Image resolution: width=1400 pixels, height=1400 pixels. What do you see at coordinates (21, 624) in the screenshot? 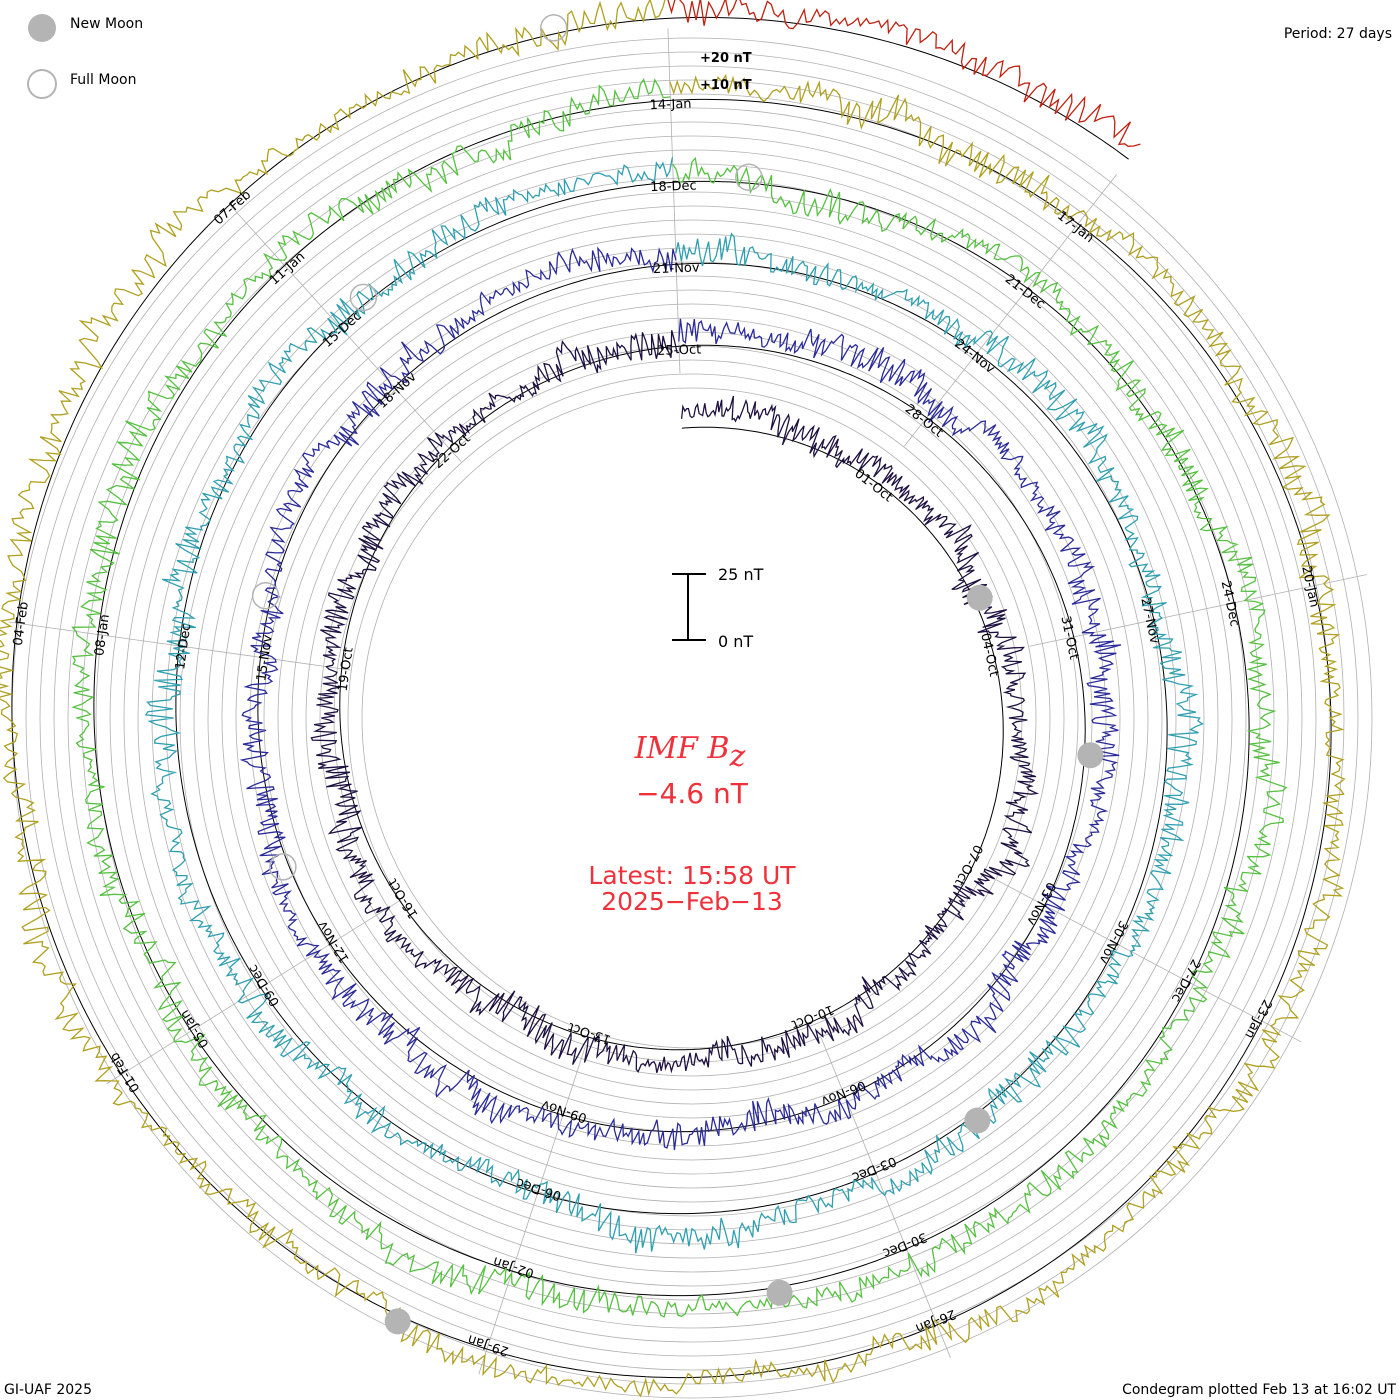
I see `date-label: 04-Feb` at bounding box center [21, 624].